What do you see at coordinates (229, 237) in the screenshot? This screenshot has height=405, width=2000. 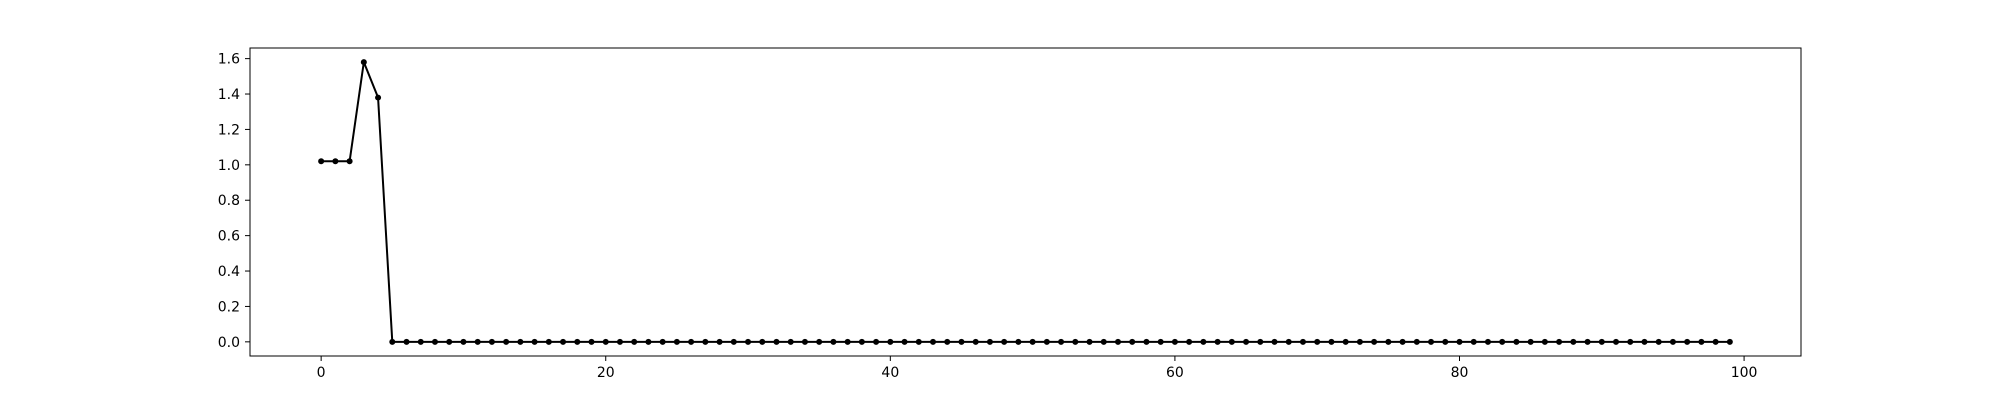 I see `y-tick-label: 0.6` at bounding box center [229, 237].